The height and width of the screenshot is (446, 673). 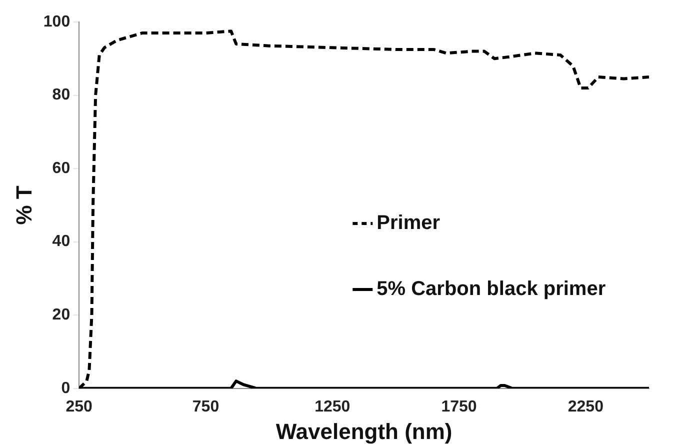 I want to click on y-axis-title: % T, so click(x=23, y=205).